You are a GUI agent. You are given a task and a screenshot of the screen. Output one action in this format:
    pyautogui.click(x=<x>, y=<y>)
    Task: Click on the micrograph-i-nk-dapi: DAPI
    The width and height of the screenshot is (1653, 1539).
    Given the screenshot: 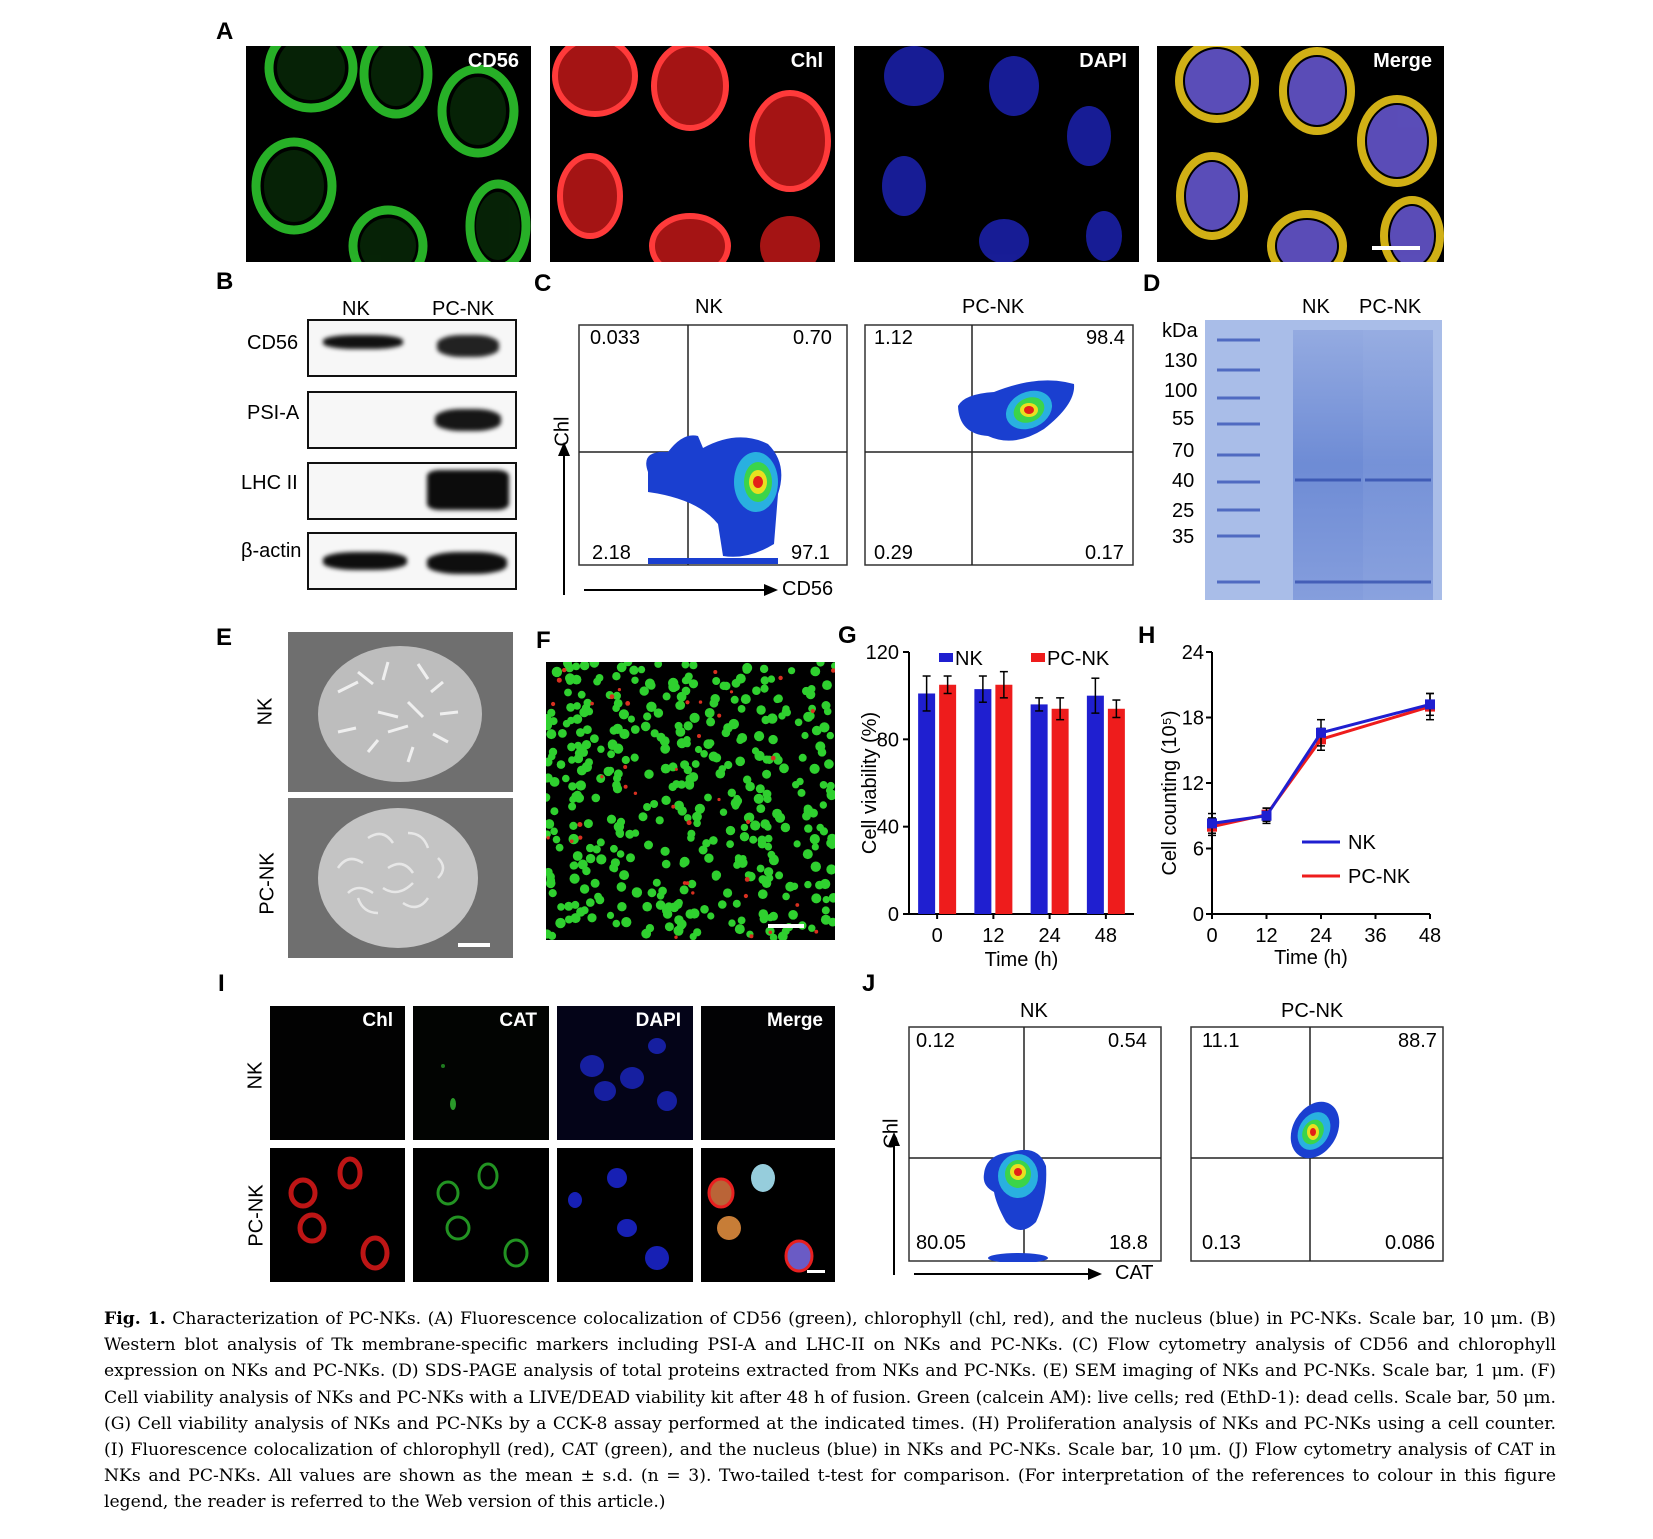 What is the action you would take?
    pyautogui.click(x=625, y=1073)
    